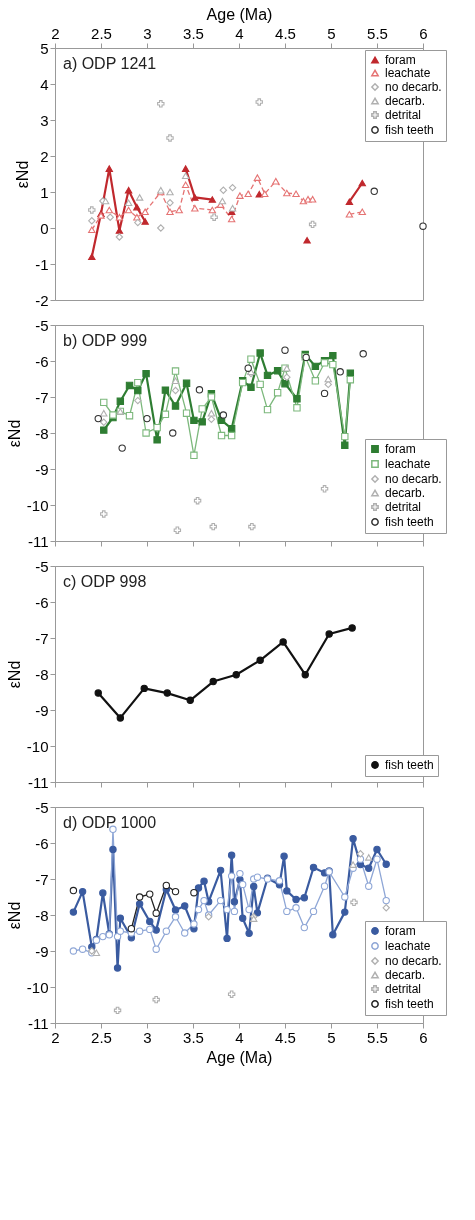 The height and width of the screenshot is (1220, 475). Describe the element at coordinates (44, 48) in the screenshot. I see `y-tick-label: 5` at that location.